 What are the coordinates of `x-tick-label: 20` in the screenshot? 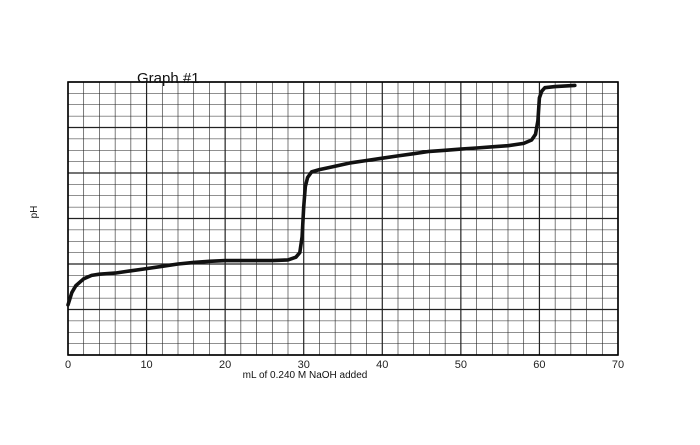 It's located at (225, 365).